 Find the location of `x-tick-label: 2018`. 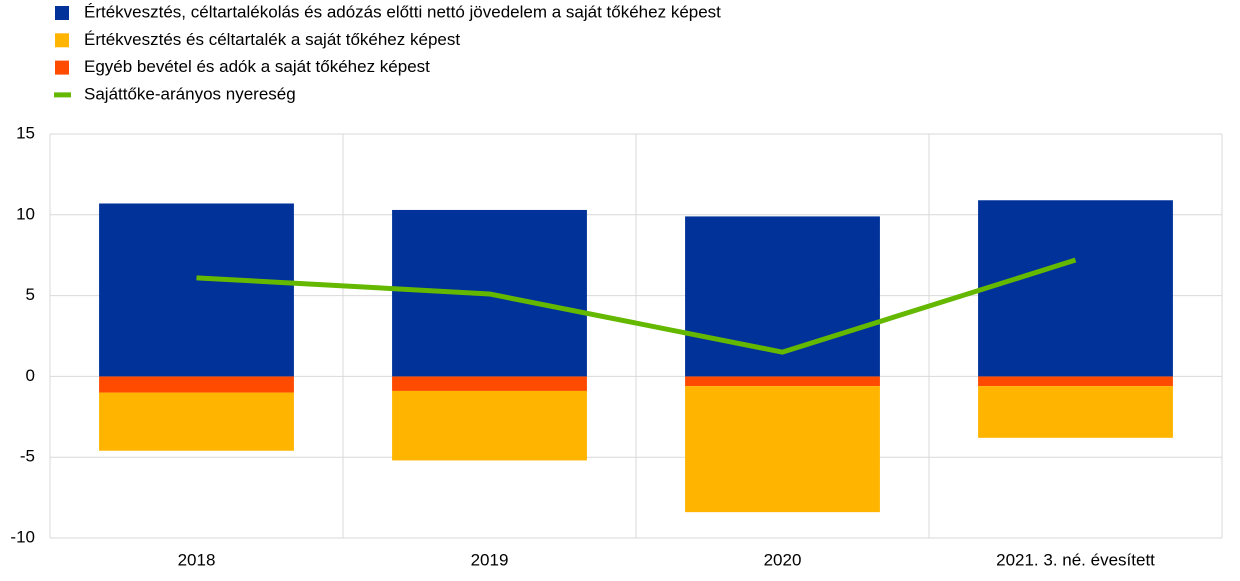

x-tick-label: 2018 is located at coordinates (197, 559).